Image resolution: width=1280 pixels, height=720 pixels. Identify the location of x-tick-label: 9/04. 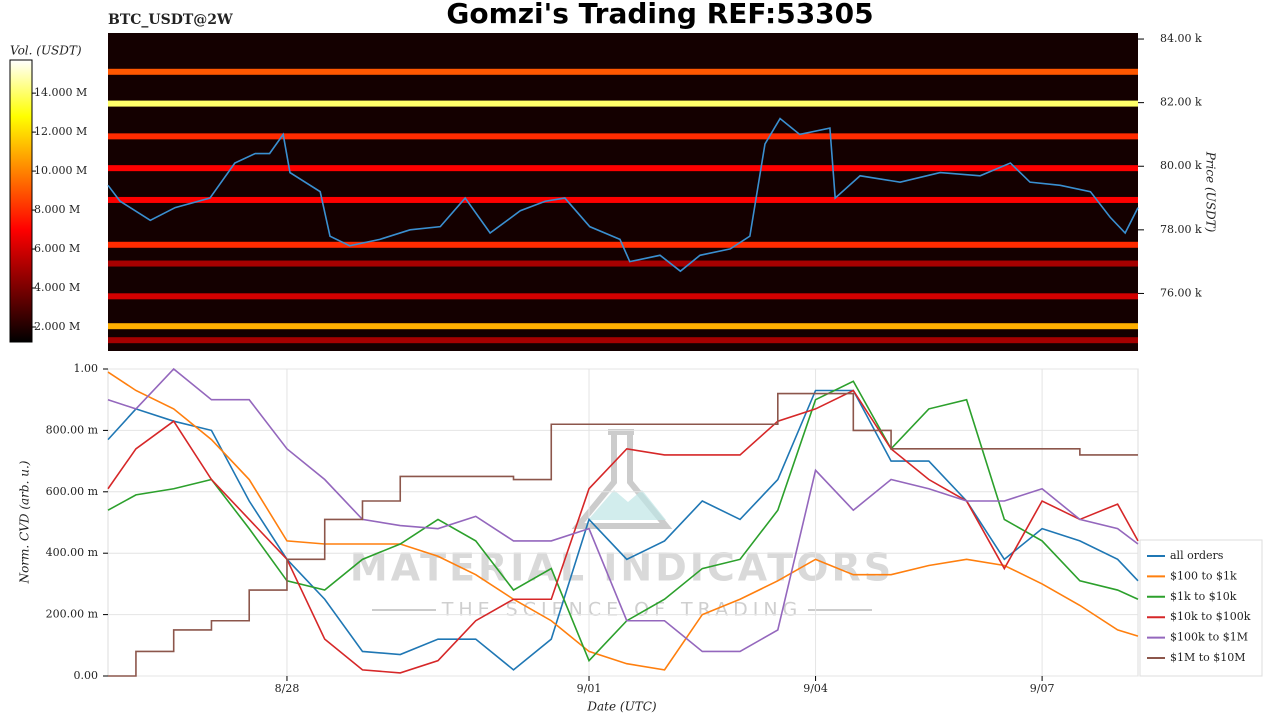
(815, 688).